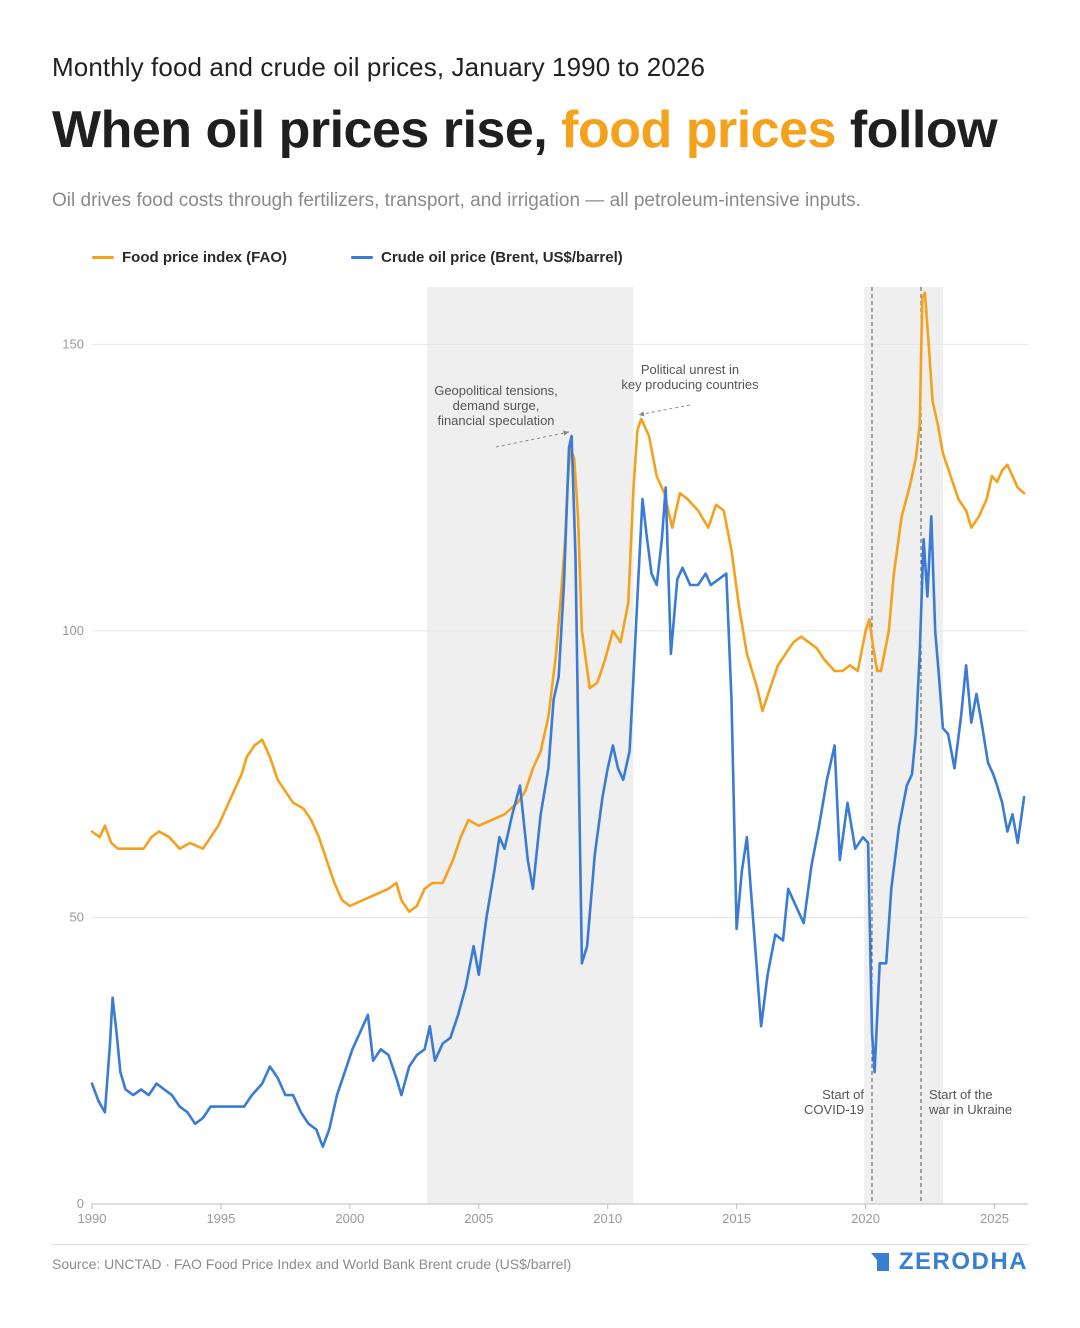  What do you see at coordinates (641, 414) in the screenshot?
I see `annotation-2-arrowhead` at bounding box center [641, 414].